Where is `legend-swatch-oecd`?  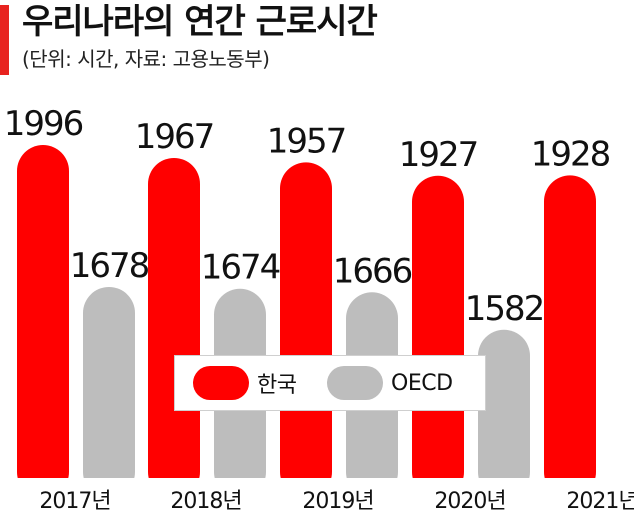
legend-swatch-oecd is located at coordinates (355, 383).